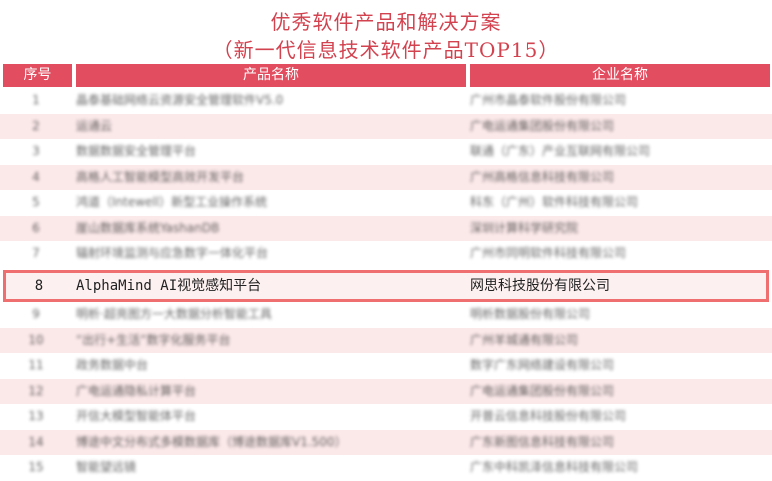  What do you see at coordinates (136, 416) in the screenshot?
I see `product-name: 开信大模型智能体平台` at bounding box center [136, 416].